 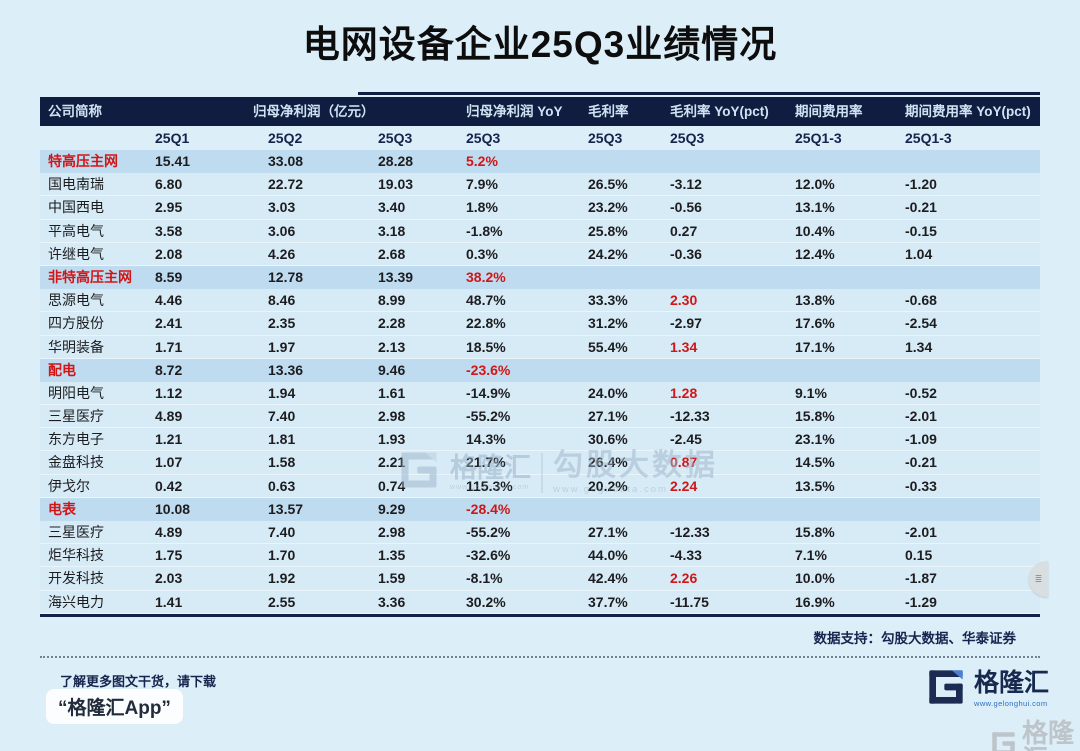 What do you see at coordinates (114, 706) in the screenshot?
I see `app-badge: “格隆汇App”` at bounding box center [114, 706].